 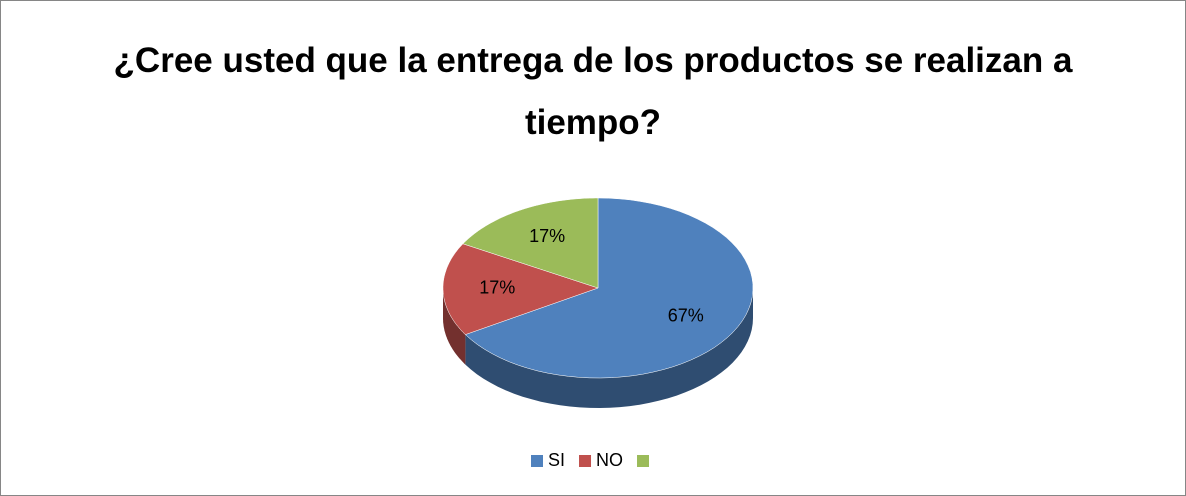 I want to click on legend-label: SI, so click(x=556, y=460).